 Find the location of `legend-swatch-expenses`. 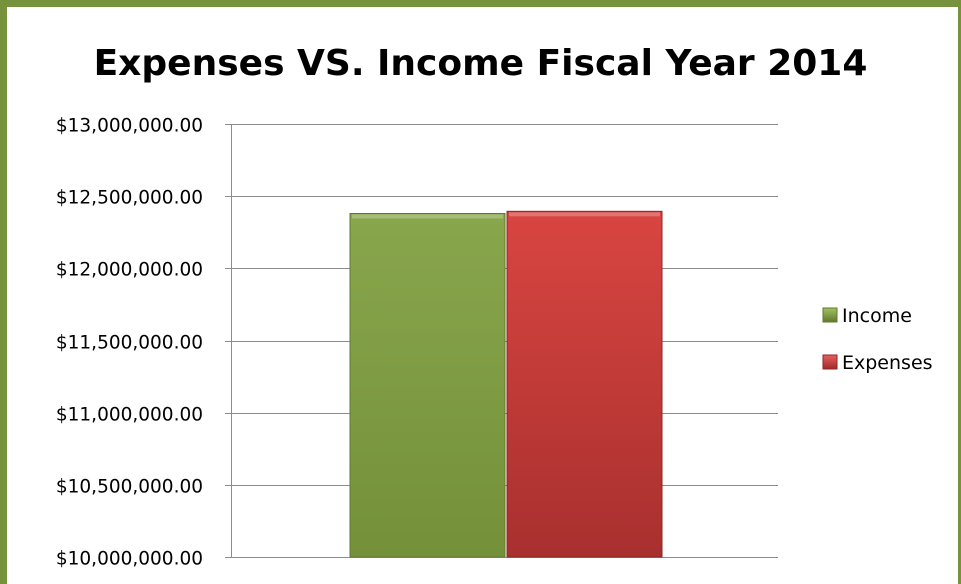

legend-swatch-expenses is located at coordinates (830, 362).